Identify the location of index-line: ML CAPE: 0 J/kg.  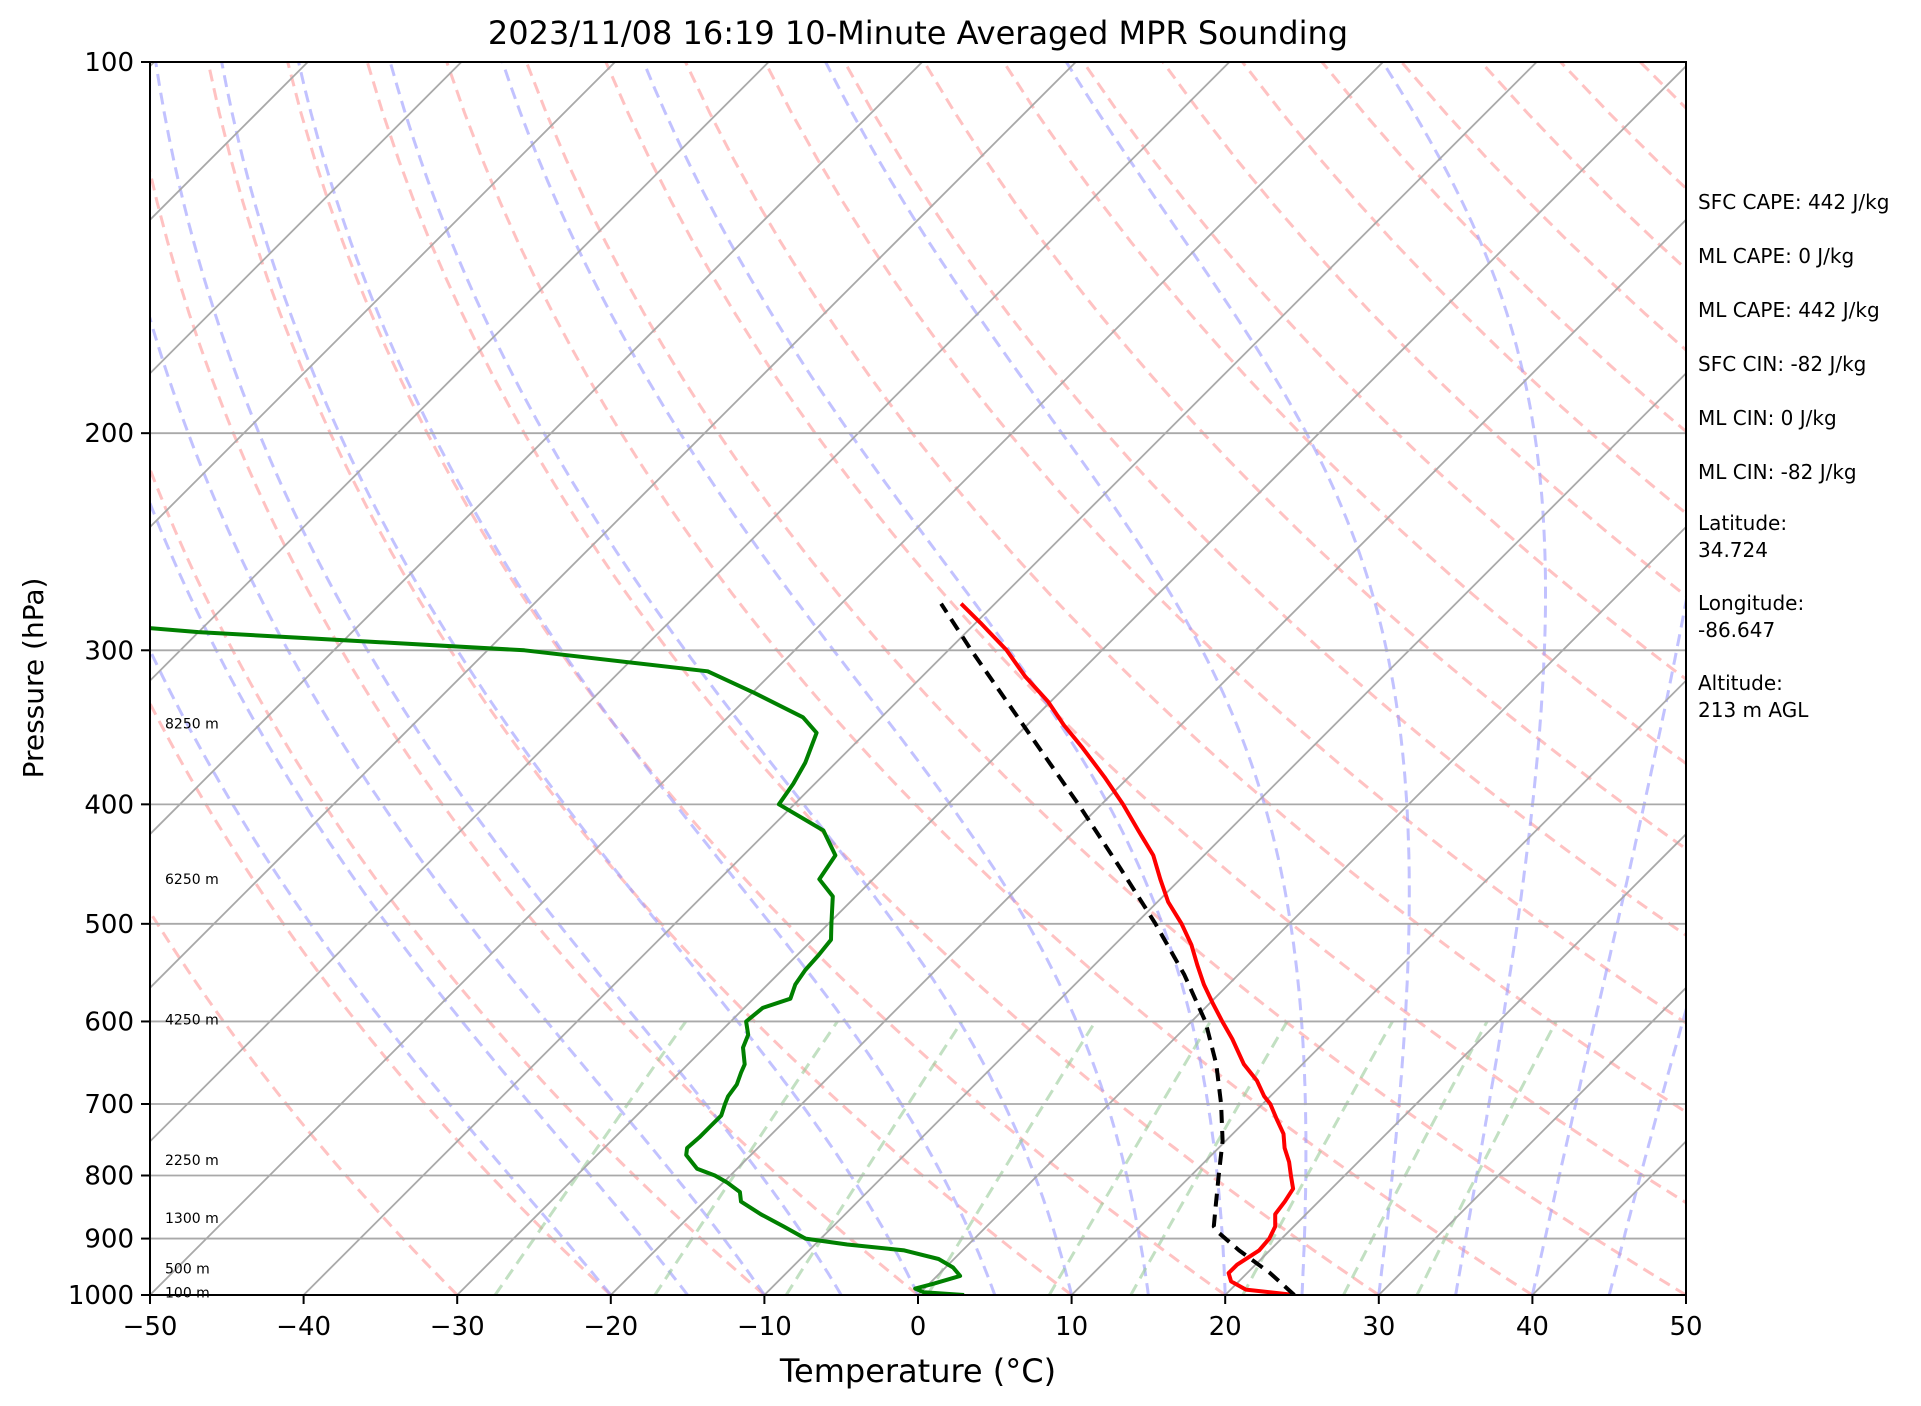
(1776, 256).